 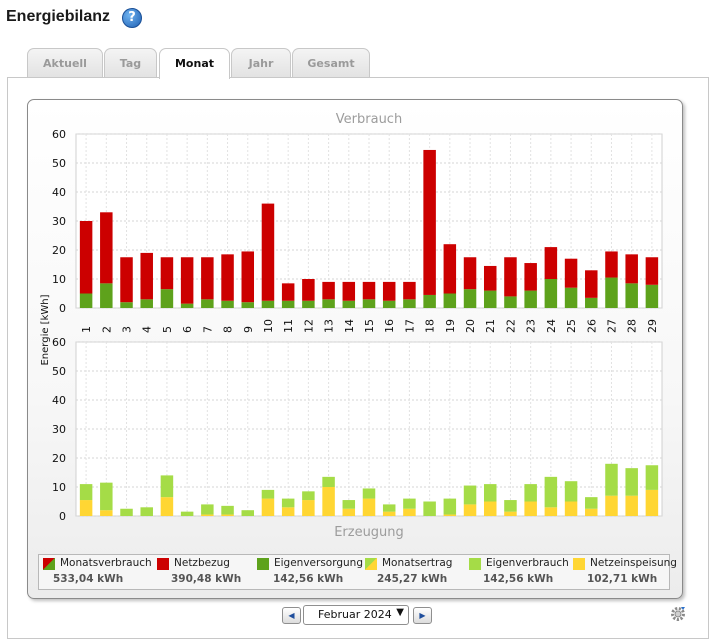 I want to click on arrow-right-icon: ▶, so click(x=422, y=615).